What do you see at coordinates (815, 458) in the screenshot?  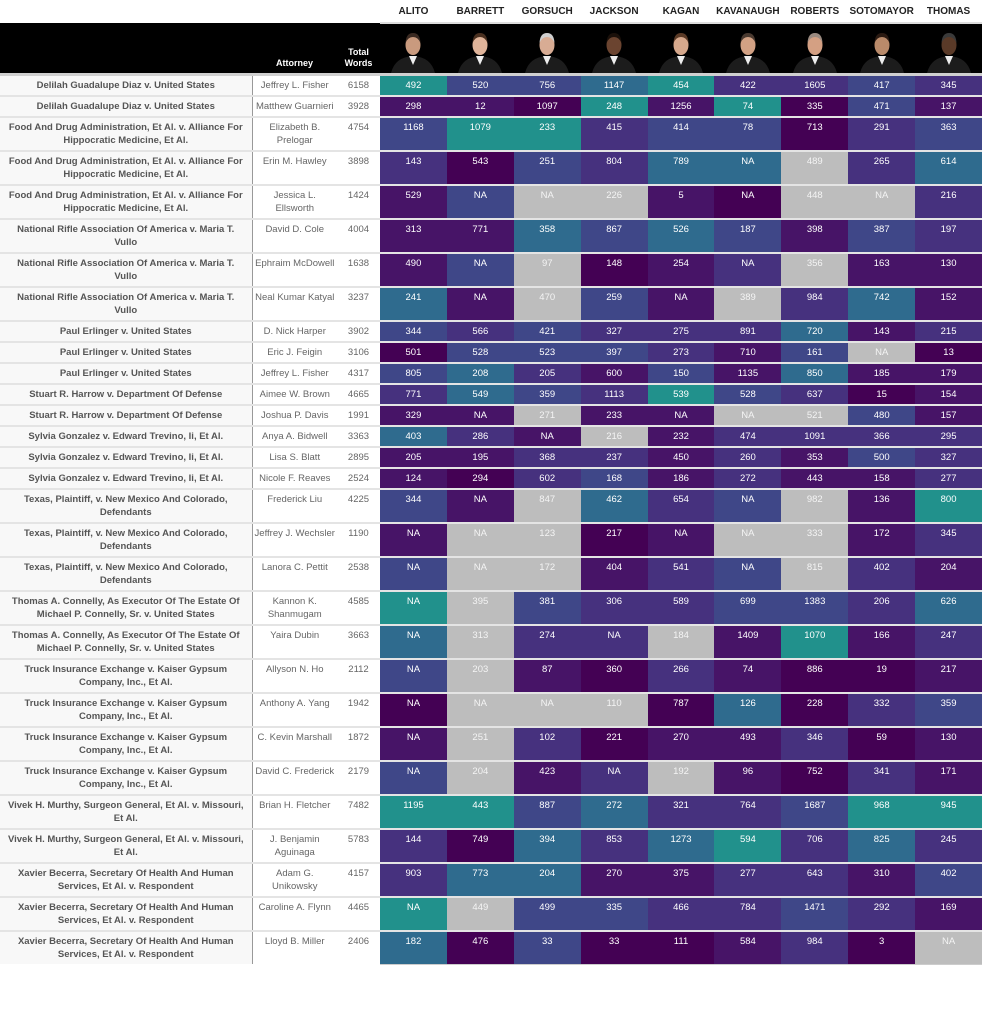 I see `word-count-cell-roberts: 353` at bounding box center [815, 458].